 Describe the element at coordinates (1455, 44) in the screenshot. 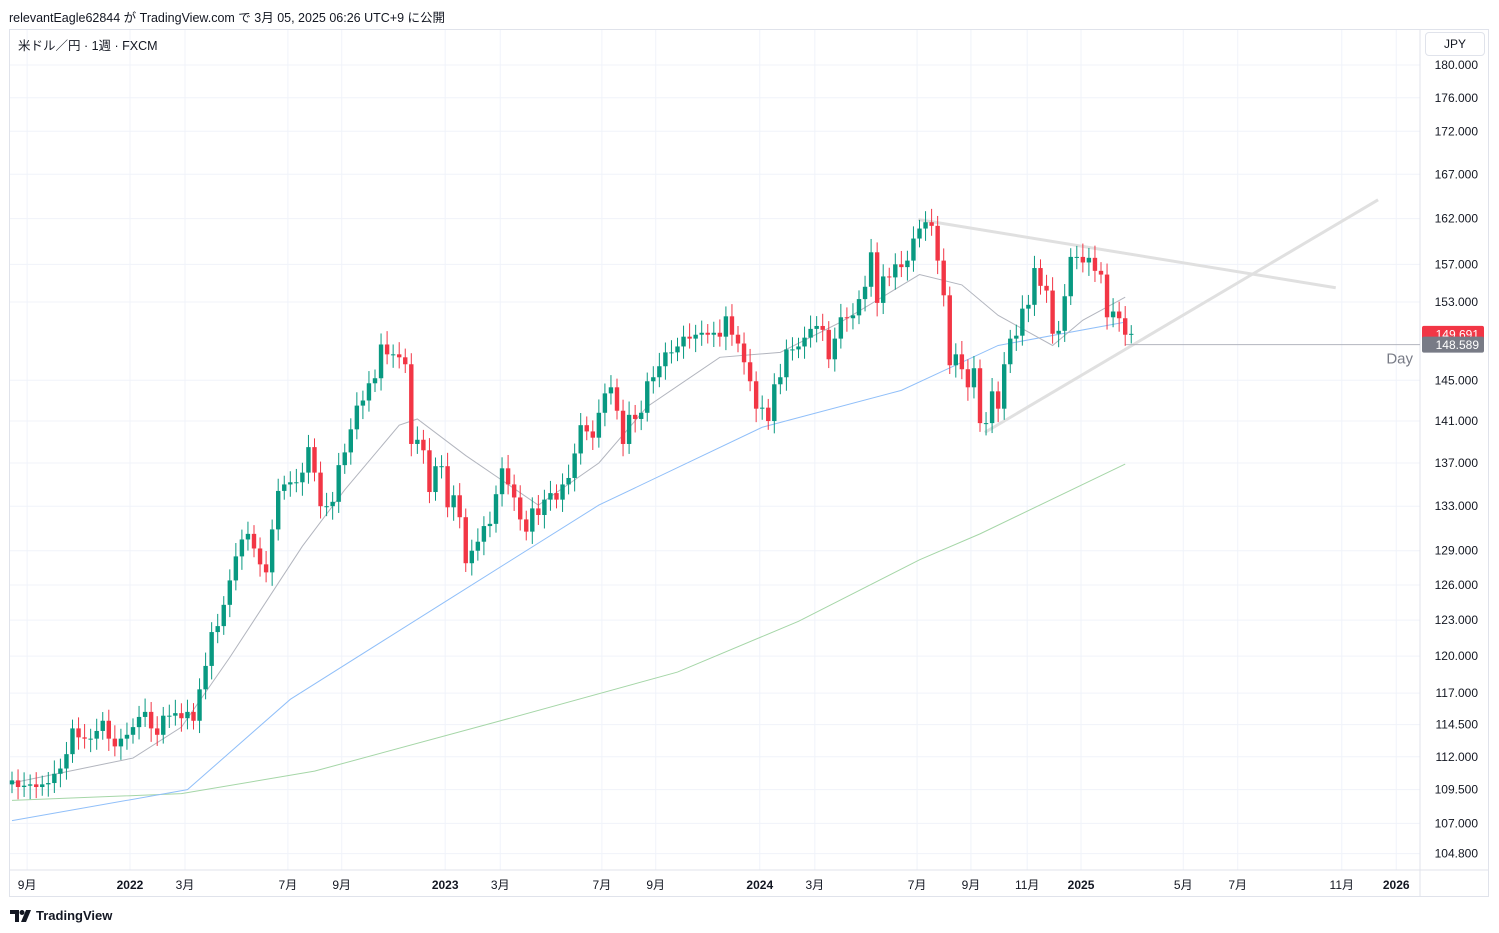

I see `currency-button: JPY` at that location.